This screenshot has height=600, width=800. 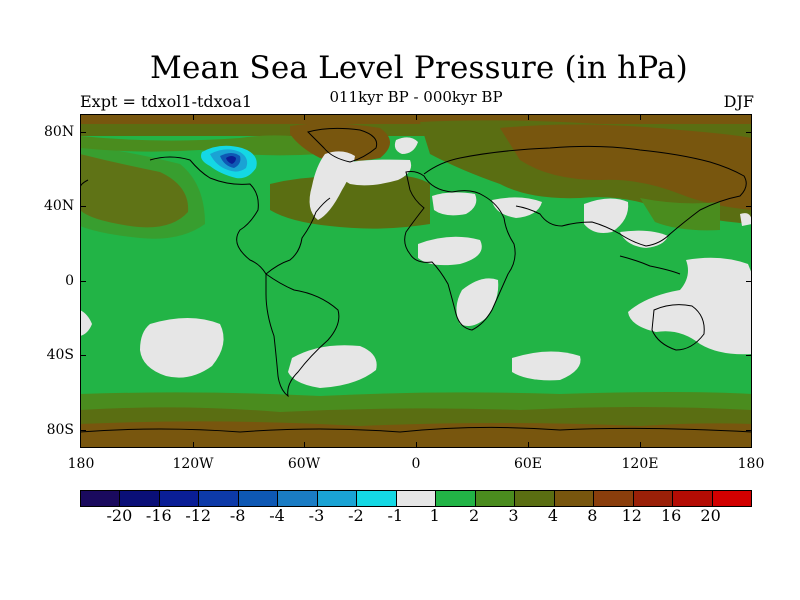 What do you see at coordinates (454, 204) in the screenshot?
I see `grey-mediterranean` at bounding box center [454, 204].